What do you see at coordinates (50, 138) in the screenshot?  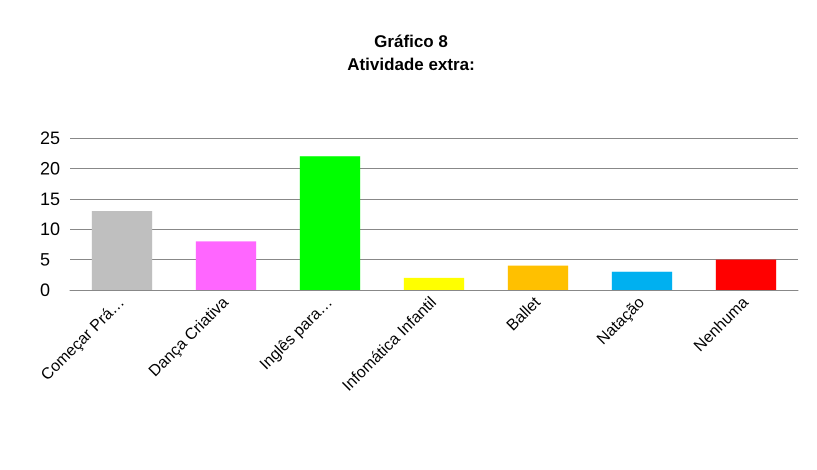 I see `y-tick-label: 25` at bounding box center [50, 138].